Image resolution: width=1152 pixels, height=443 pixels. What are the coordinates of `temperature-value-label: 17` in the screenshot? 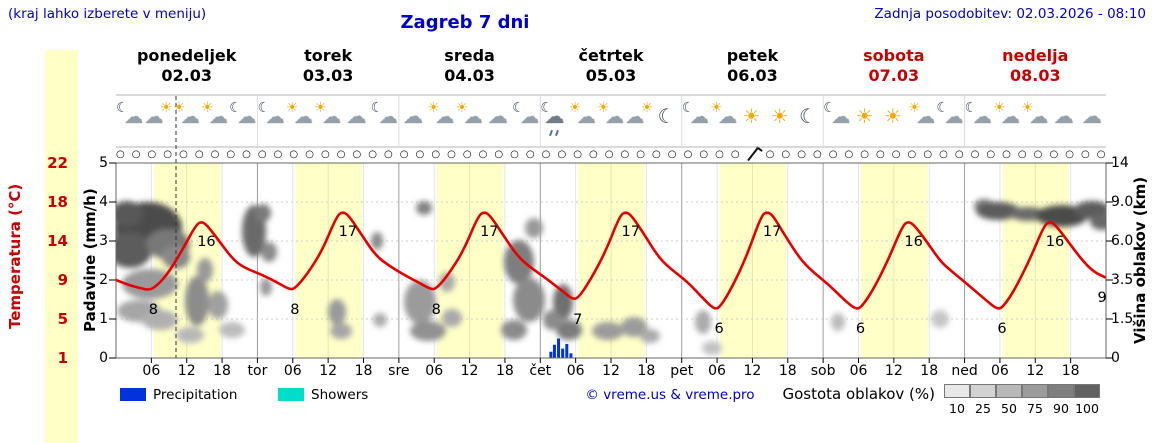 It's located at (489, 231).